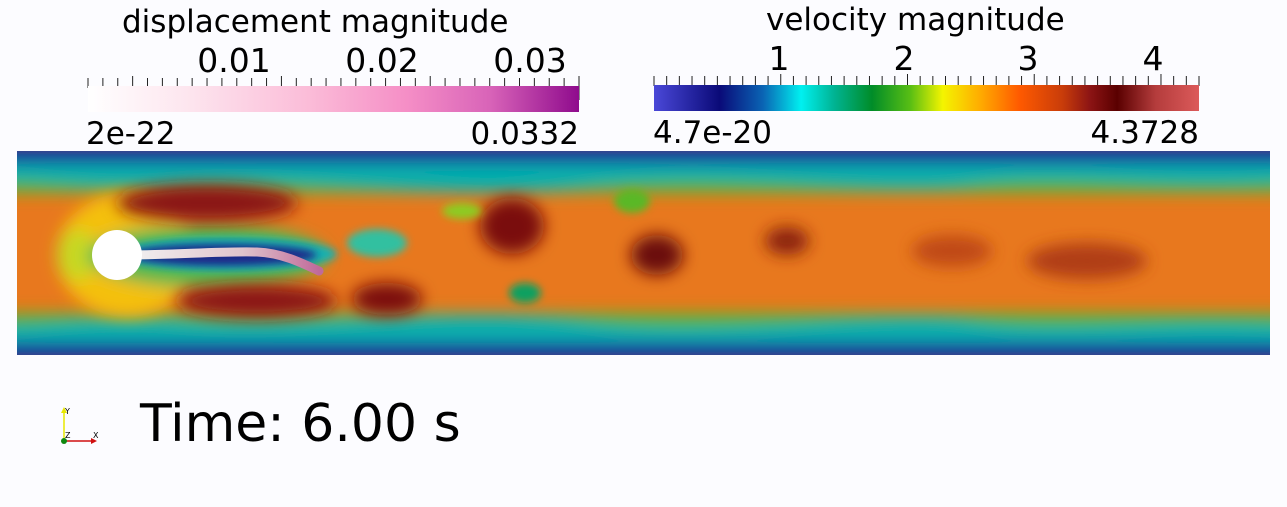 This screenshot has width=1287, height=507. Describe the element at coordinates (333, 99) in the screenshot. I see `displacement-color-gradient` at that location.